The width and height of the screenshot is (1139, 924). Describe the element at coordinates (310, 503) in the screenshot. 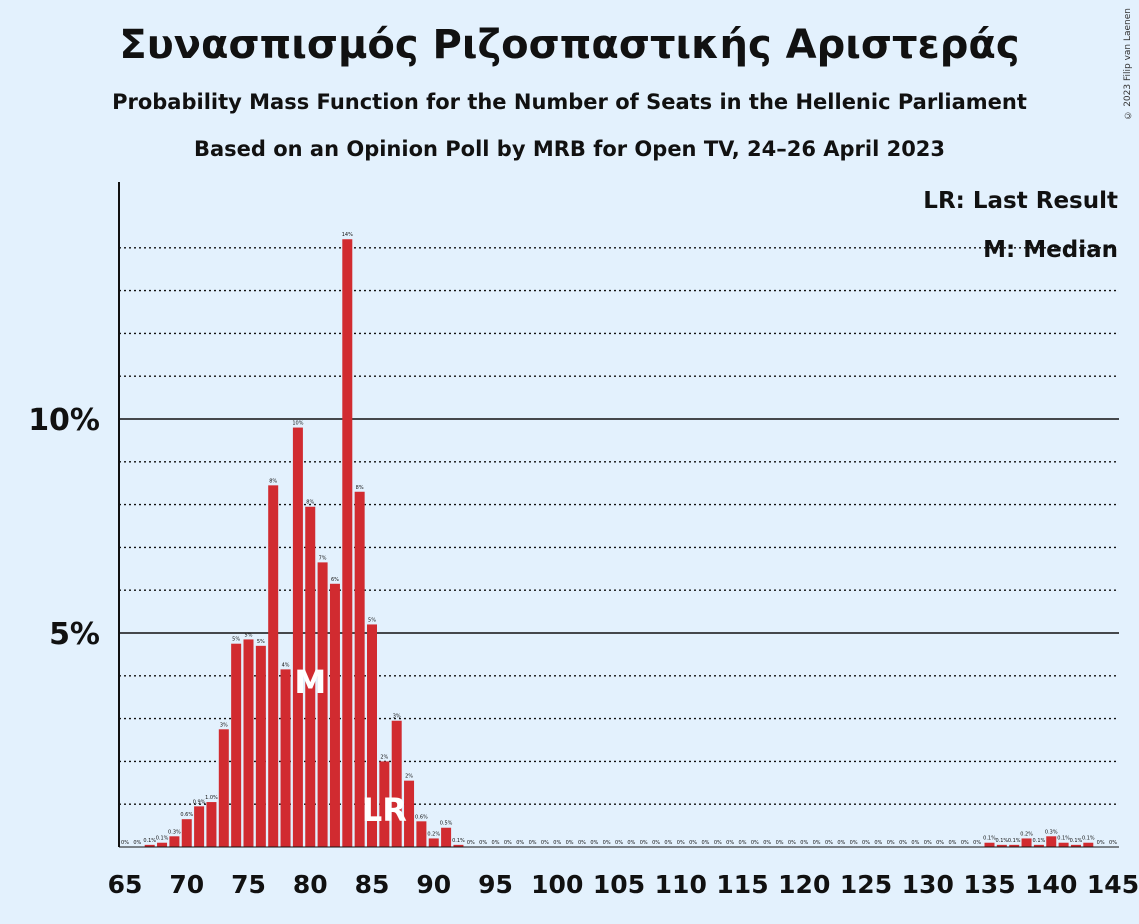

I see `data-label-80: 8%` at that location.